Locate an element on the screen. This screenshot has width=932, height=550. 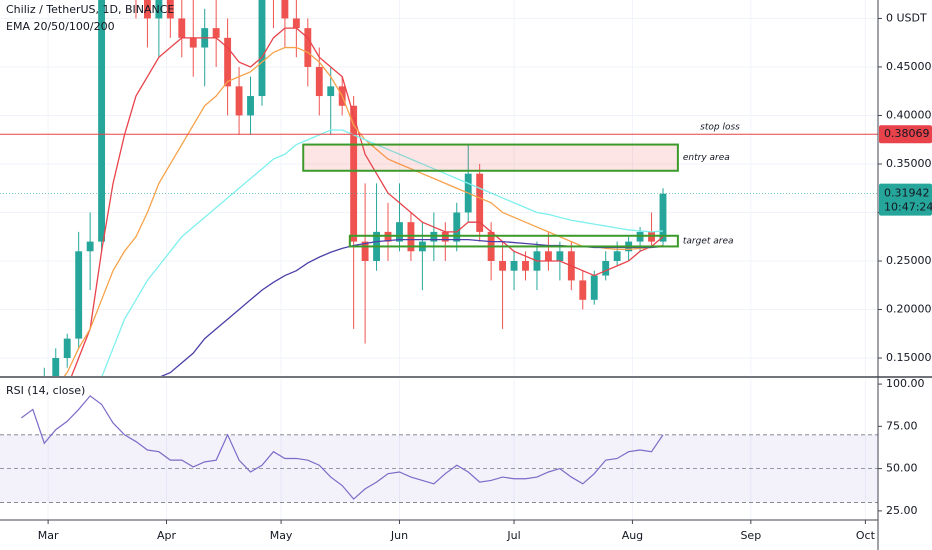
y-tick-label: 0 USDT is located at coordinates (906, 17).